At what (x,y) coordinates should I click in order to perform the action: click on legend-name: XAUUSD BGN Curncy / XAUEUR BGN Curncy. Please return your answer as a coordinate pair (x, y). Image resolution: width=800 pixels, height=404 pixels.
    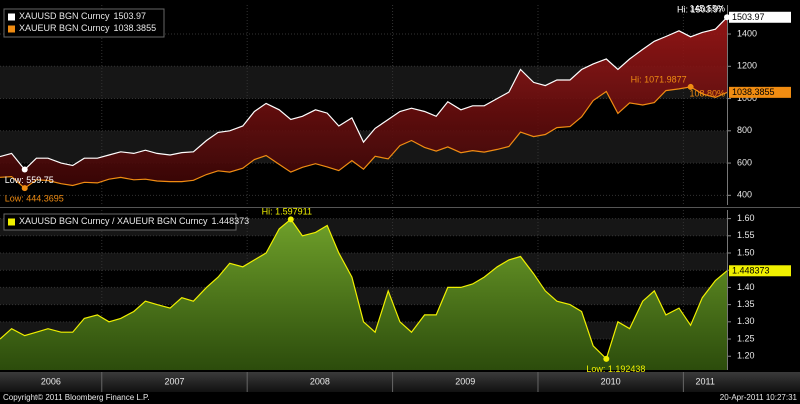
    Looking at the image, I should click on (113, 221).